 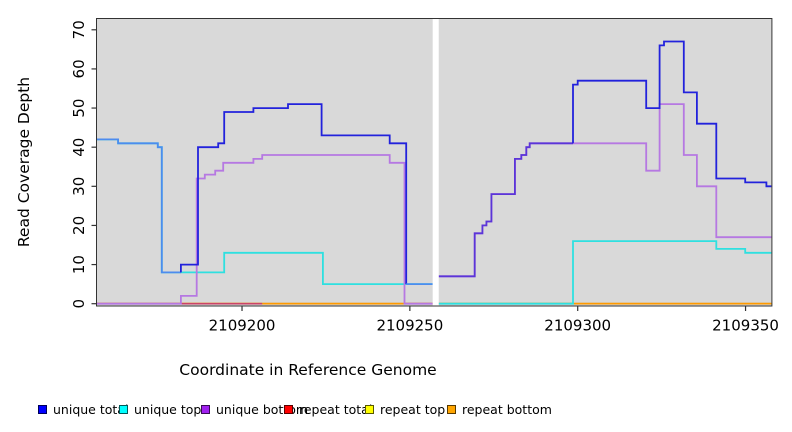 What do you see at coordinates (79, 304) in the screenshot?
I see `y-tick-label: 0` at bounding box center [79, 304].